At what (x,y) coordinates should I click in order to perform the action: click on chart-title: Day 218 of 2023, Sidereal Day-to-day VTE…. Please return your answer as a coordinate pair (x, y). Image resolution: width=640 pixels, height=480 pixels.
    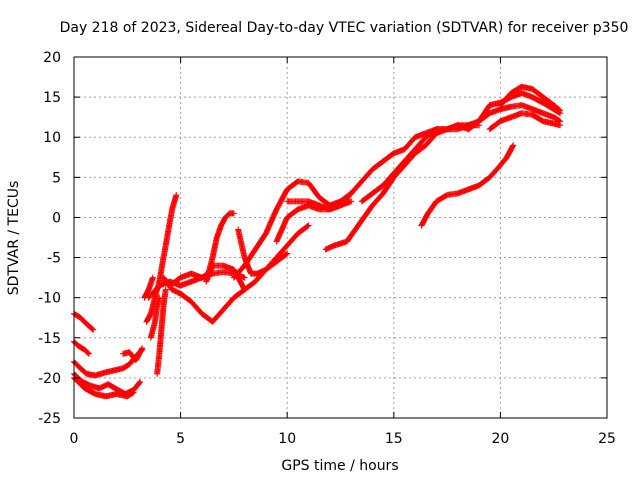
    Looking at the image, I should click on (344, 28).